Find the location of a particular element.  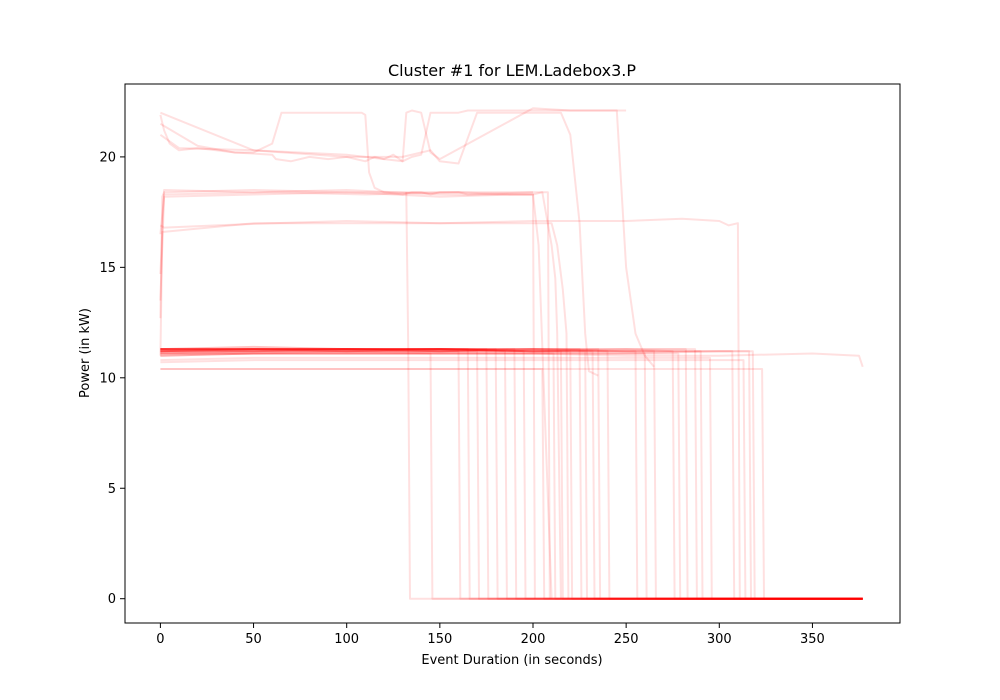

chart-title: Cluster #1 for LEM.Ladebox3.P is located at coordinates (512, 70).